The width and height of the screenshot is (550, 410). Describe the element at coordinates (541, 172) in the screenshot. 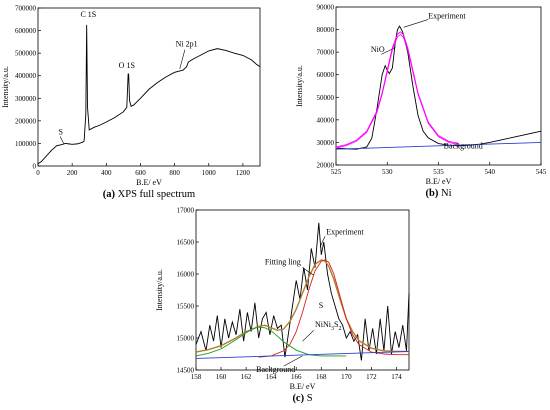

I see `x-tick-label: 545` at that location.